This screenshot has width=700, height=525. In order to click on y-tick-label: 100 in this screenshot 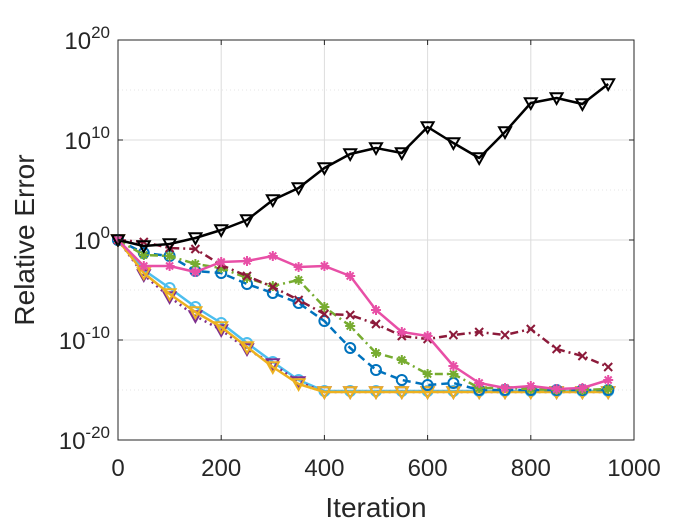, I will do `click(92, 239)`.